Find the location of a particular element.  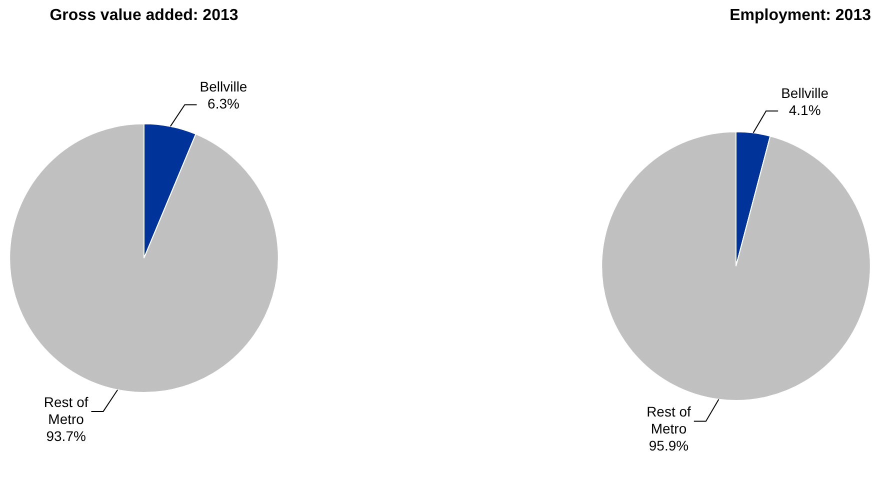

data-label: 93.7% is located at coordinates (66, 436).